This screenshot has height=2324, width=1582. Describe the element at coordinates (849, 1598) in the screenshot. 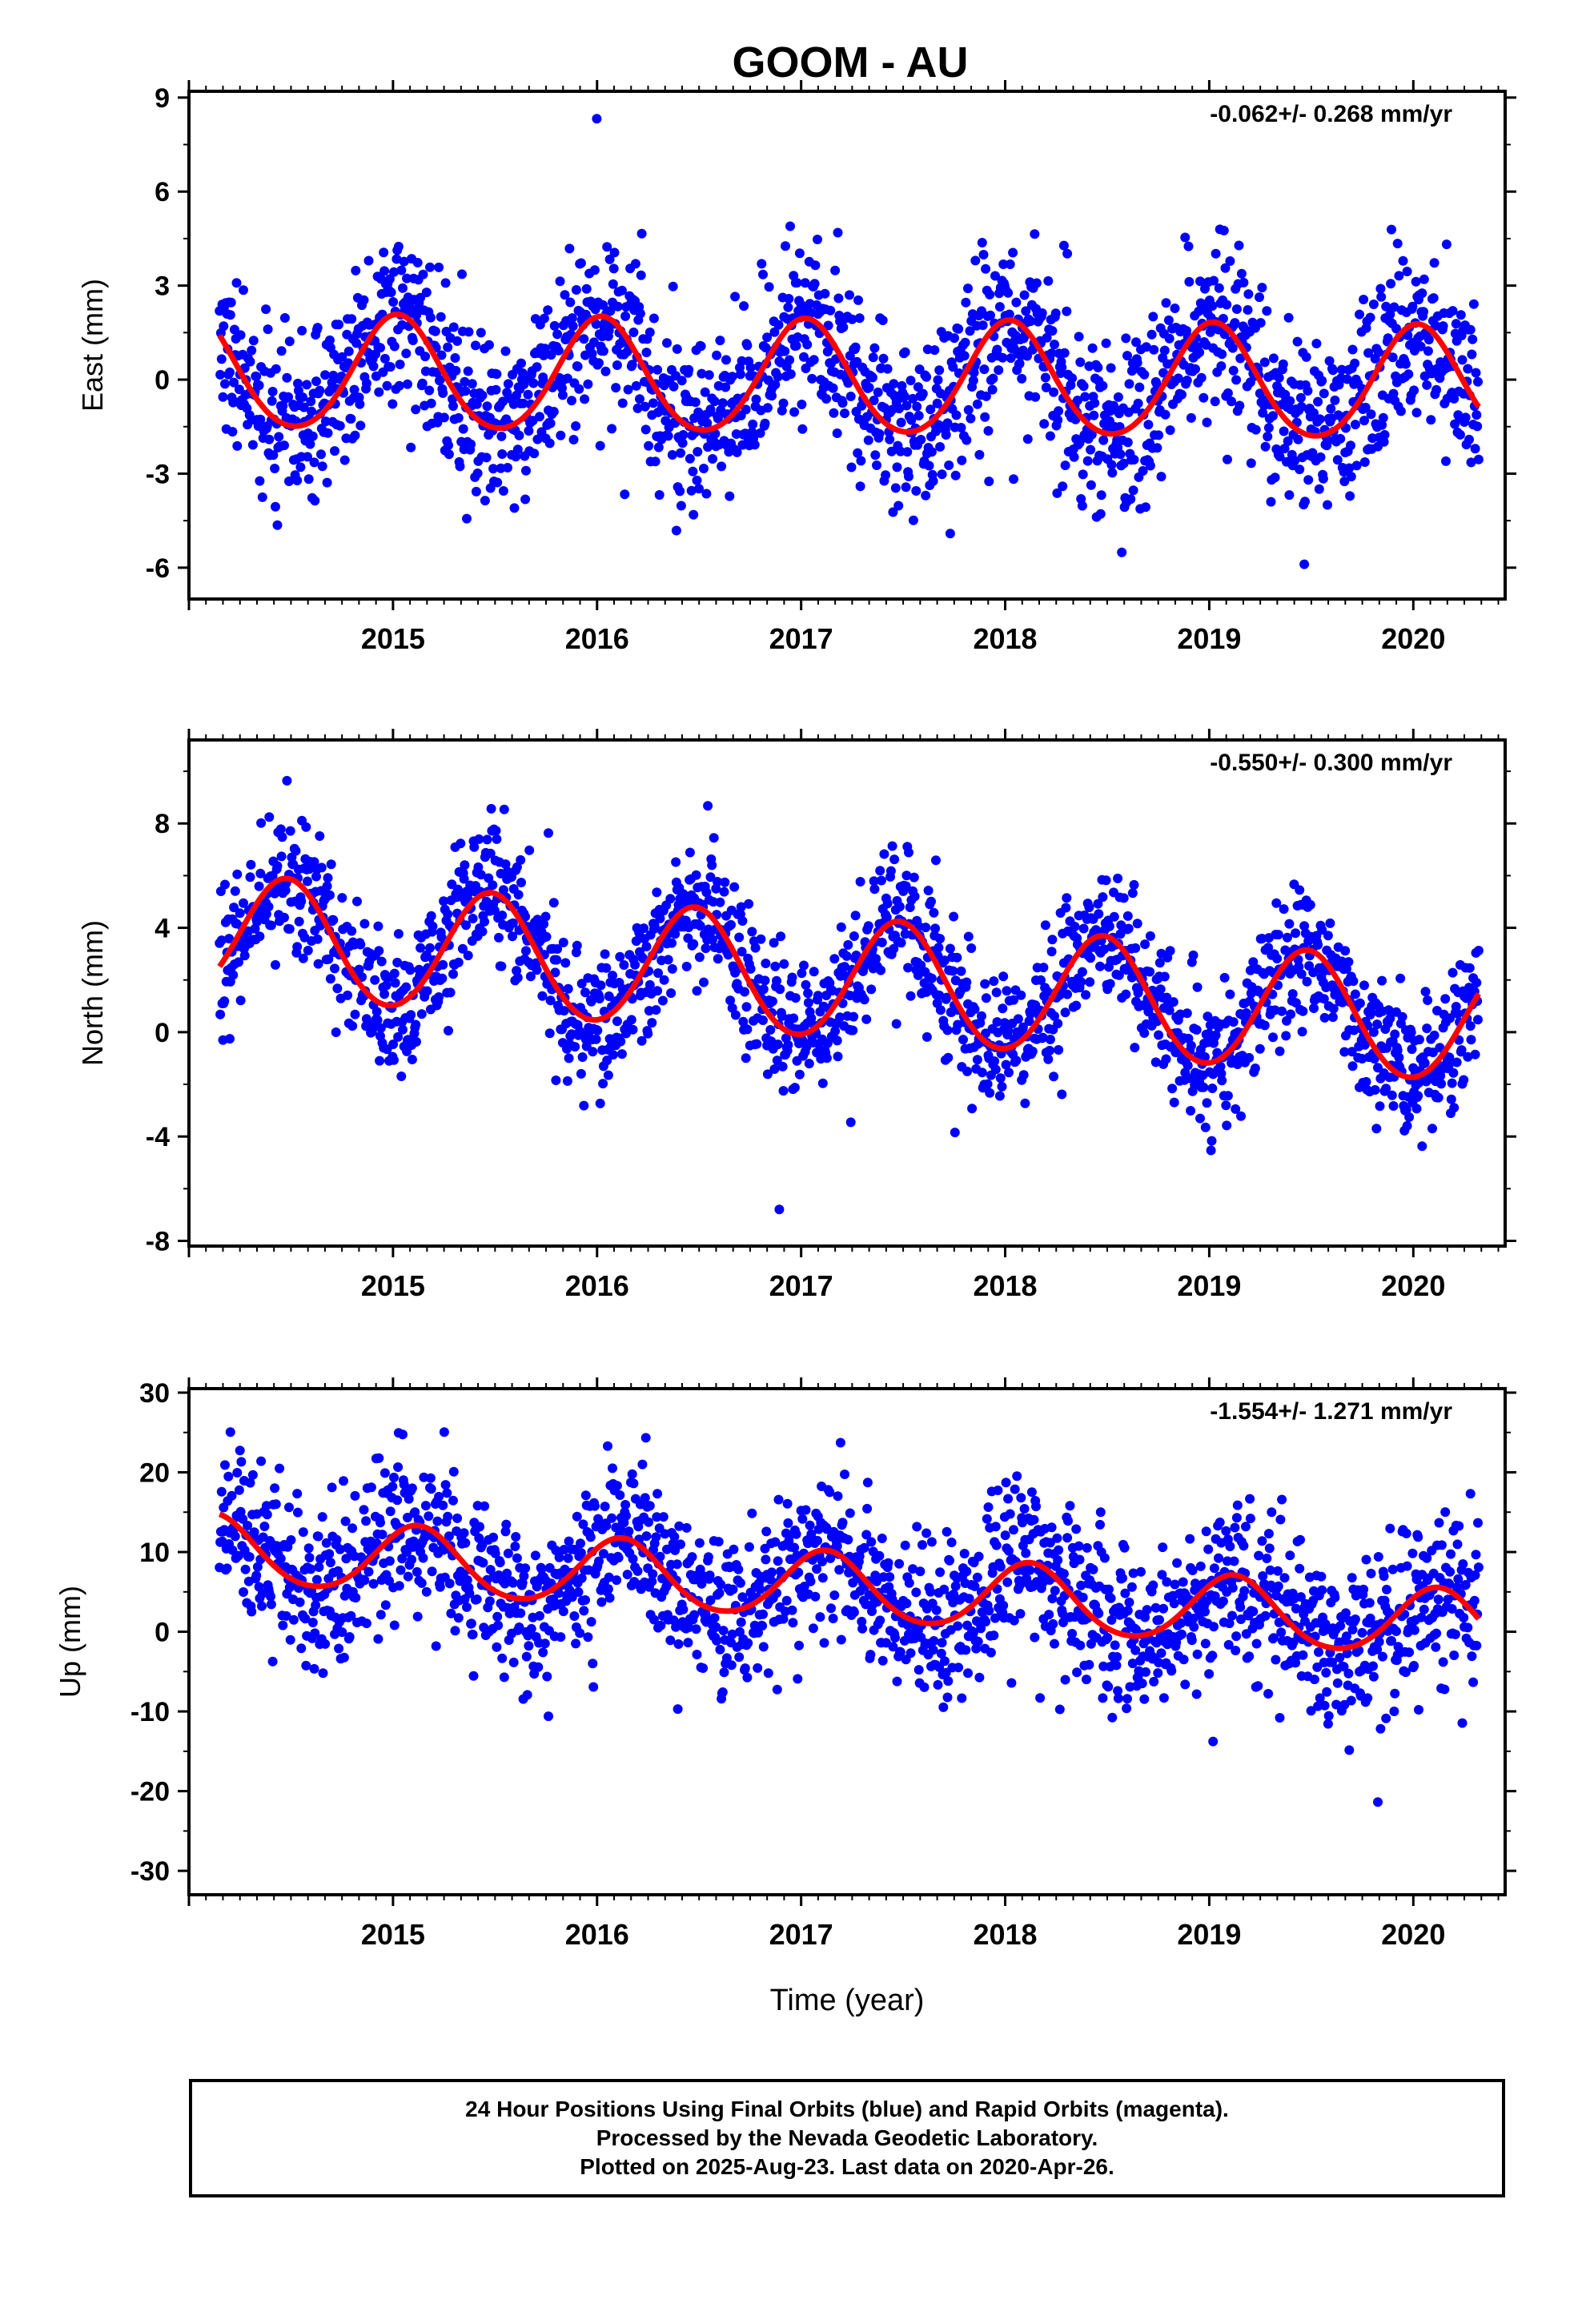

I see `up-panel-points` at that location.